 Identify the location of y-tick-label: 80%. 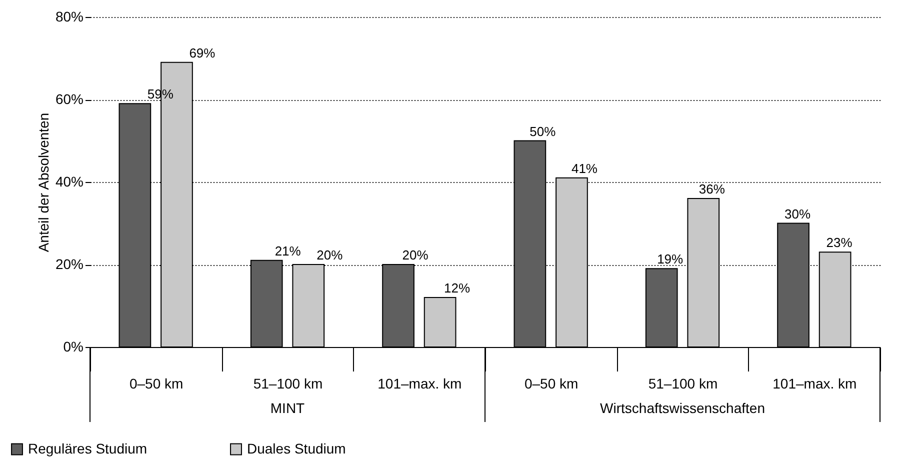
(69, 16).